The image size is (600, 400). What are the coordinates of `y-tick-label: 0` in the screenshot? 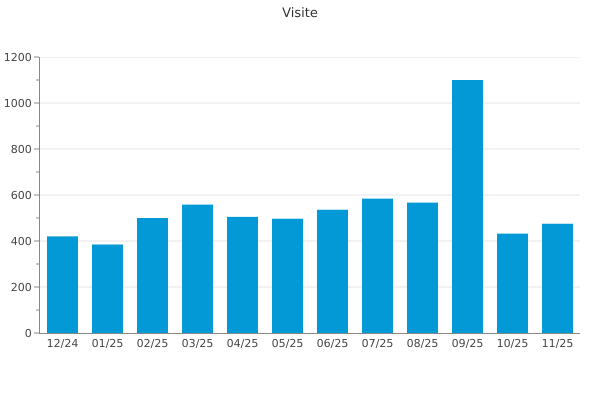 It's located at (28, 333).